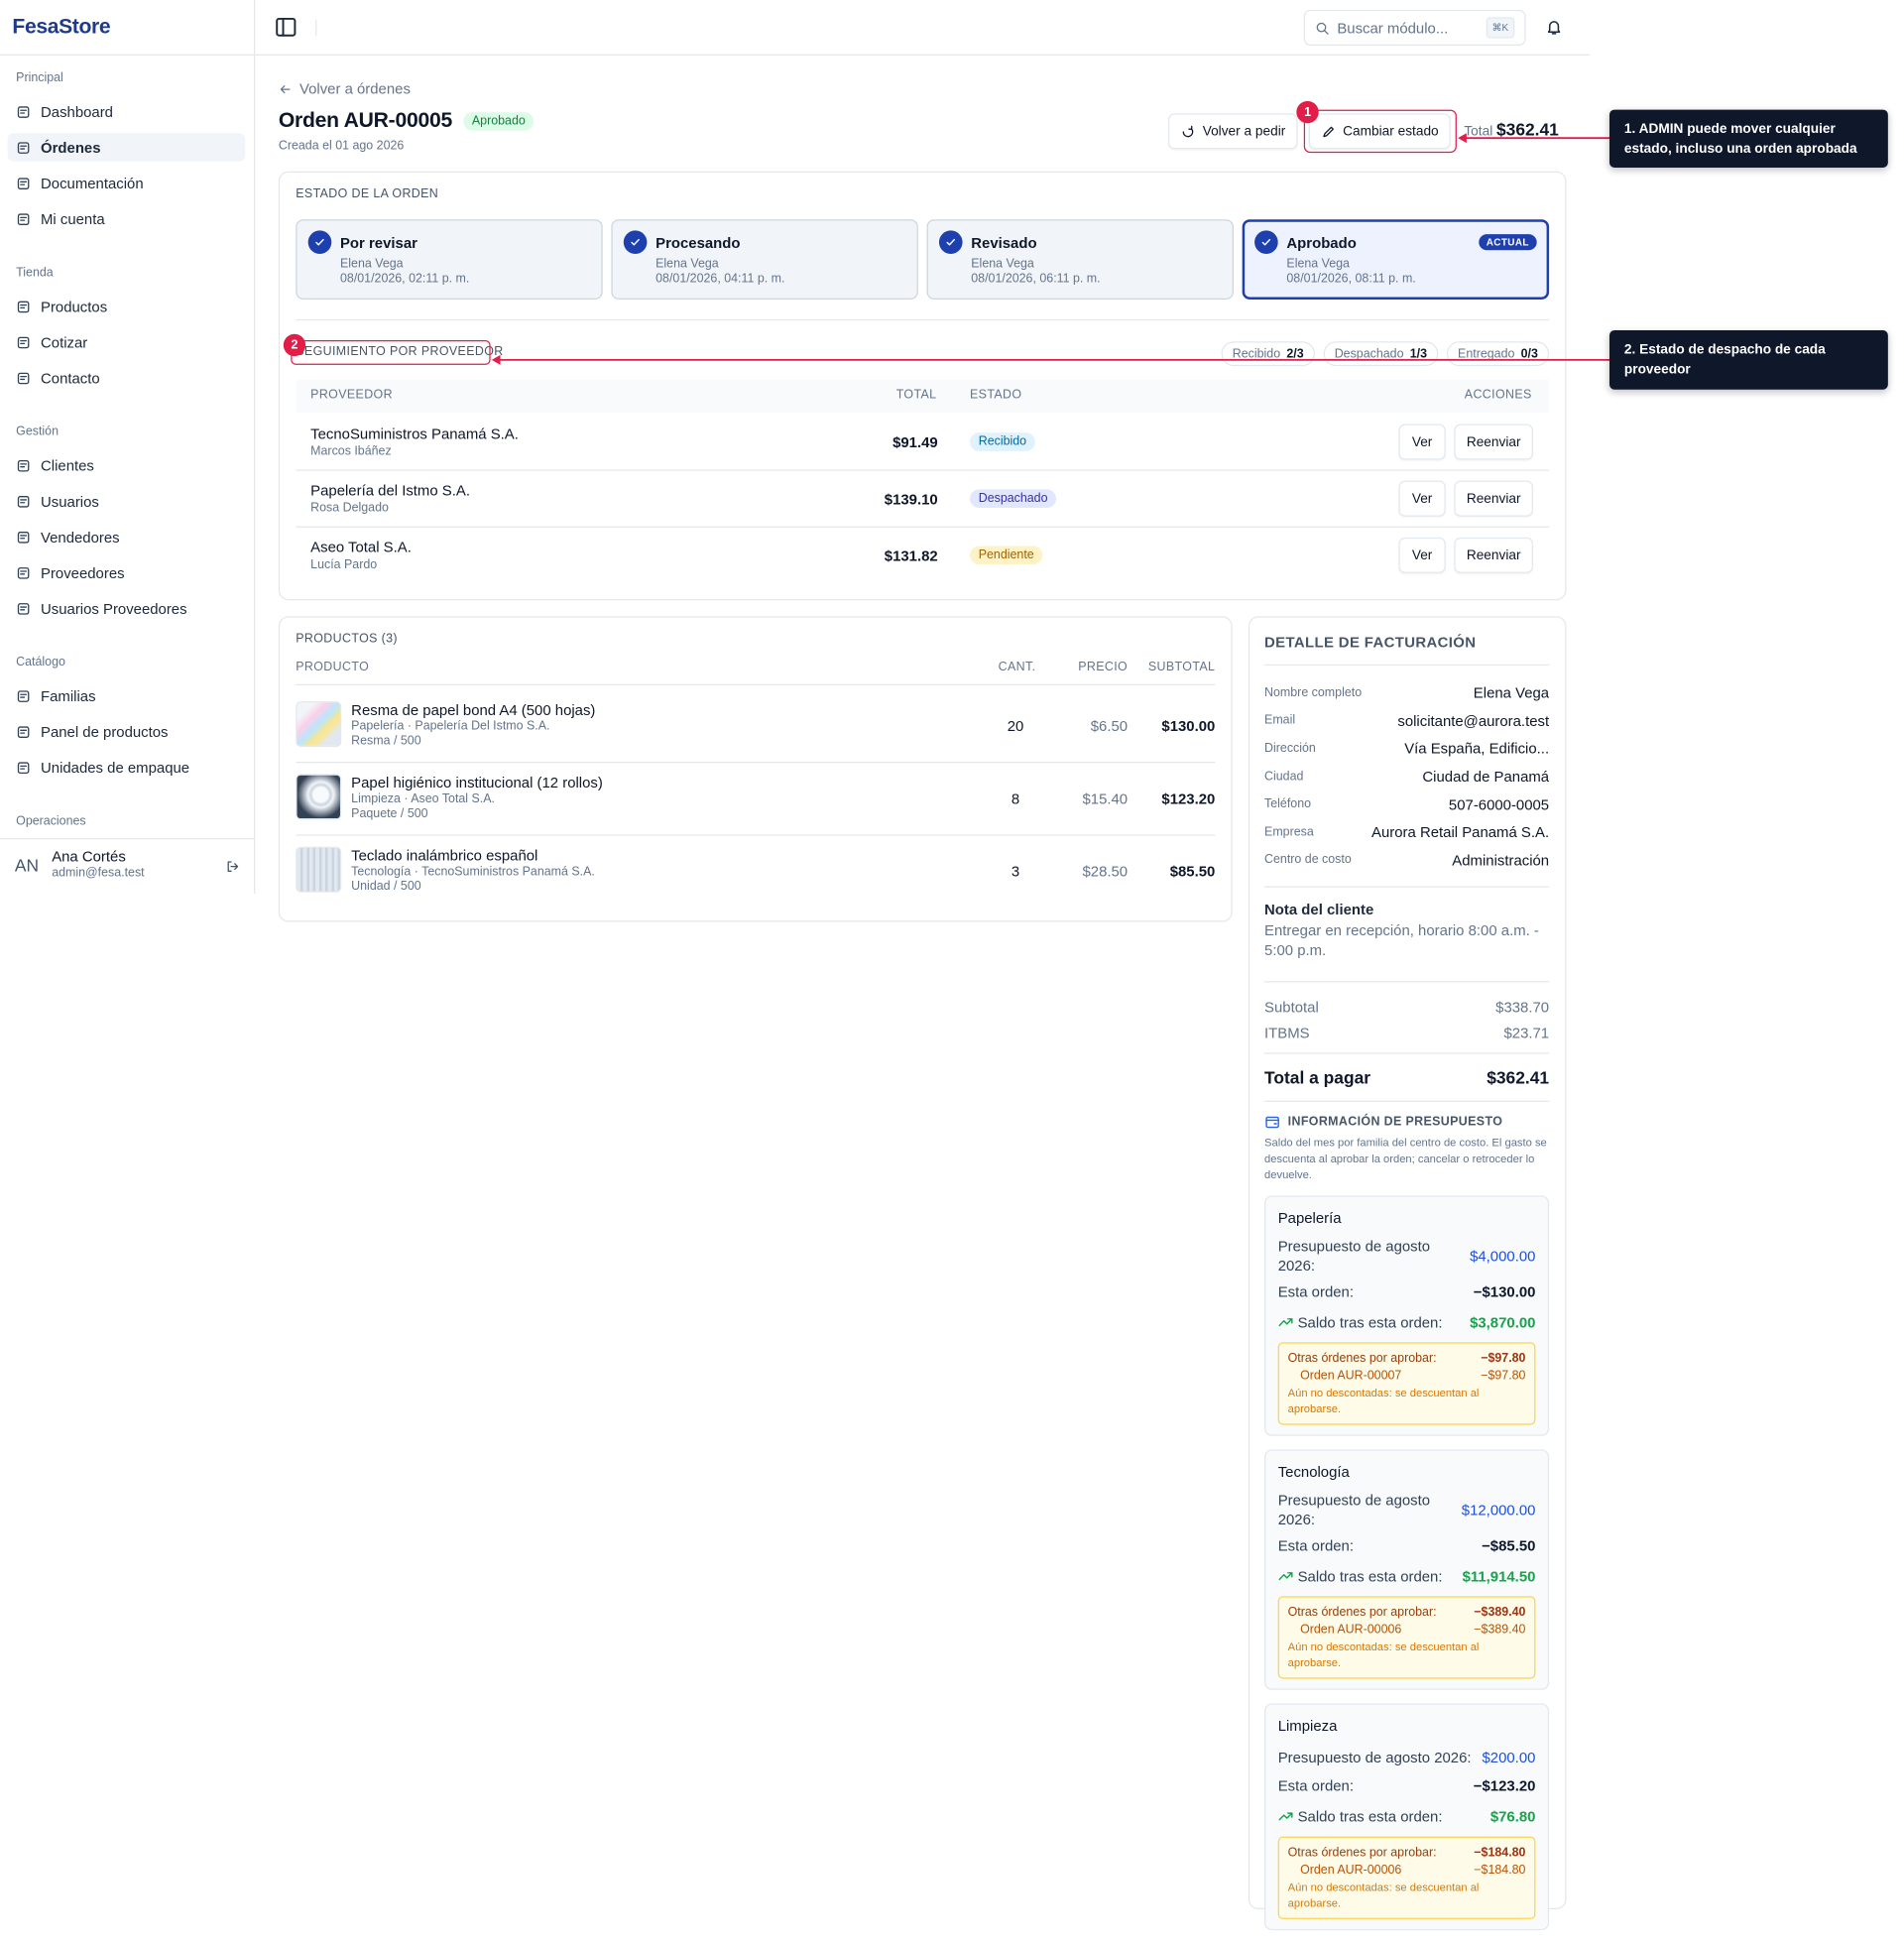 This screenshot has height=1944, width=1904. I want to click on nav-label: Usuarios, so click(70, 501).